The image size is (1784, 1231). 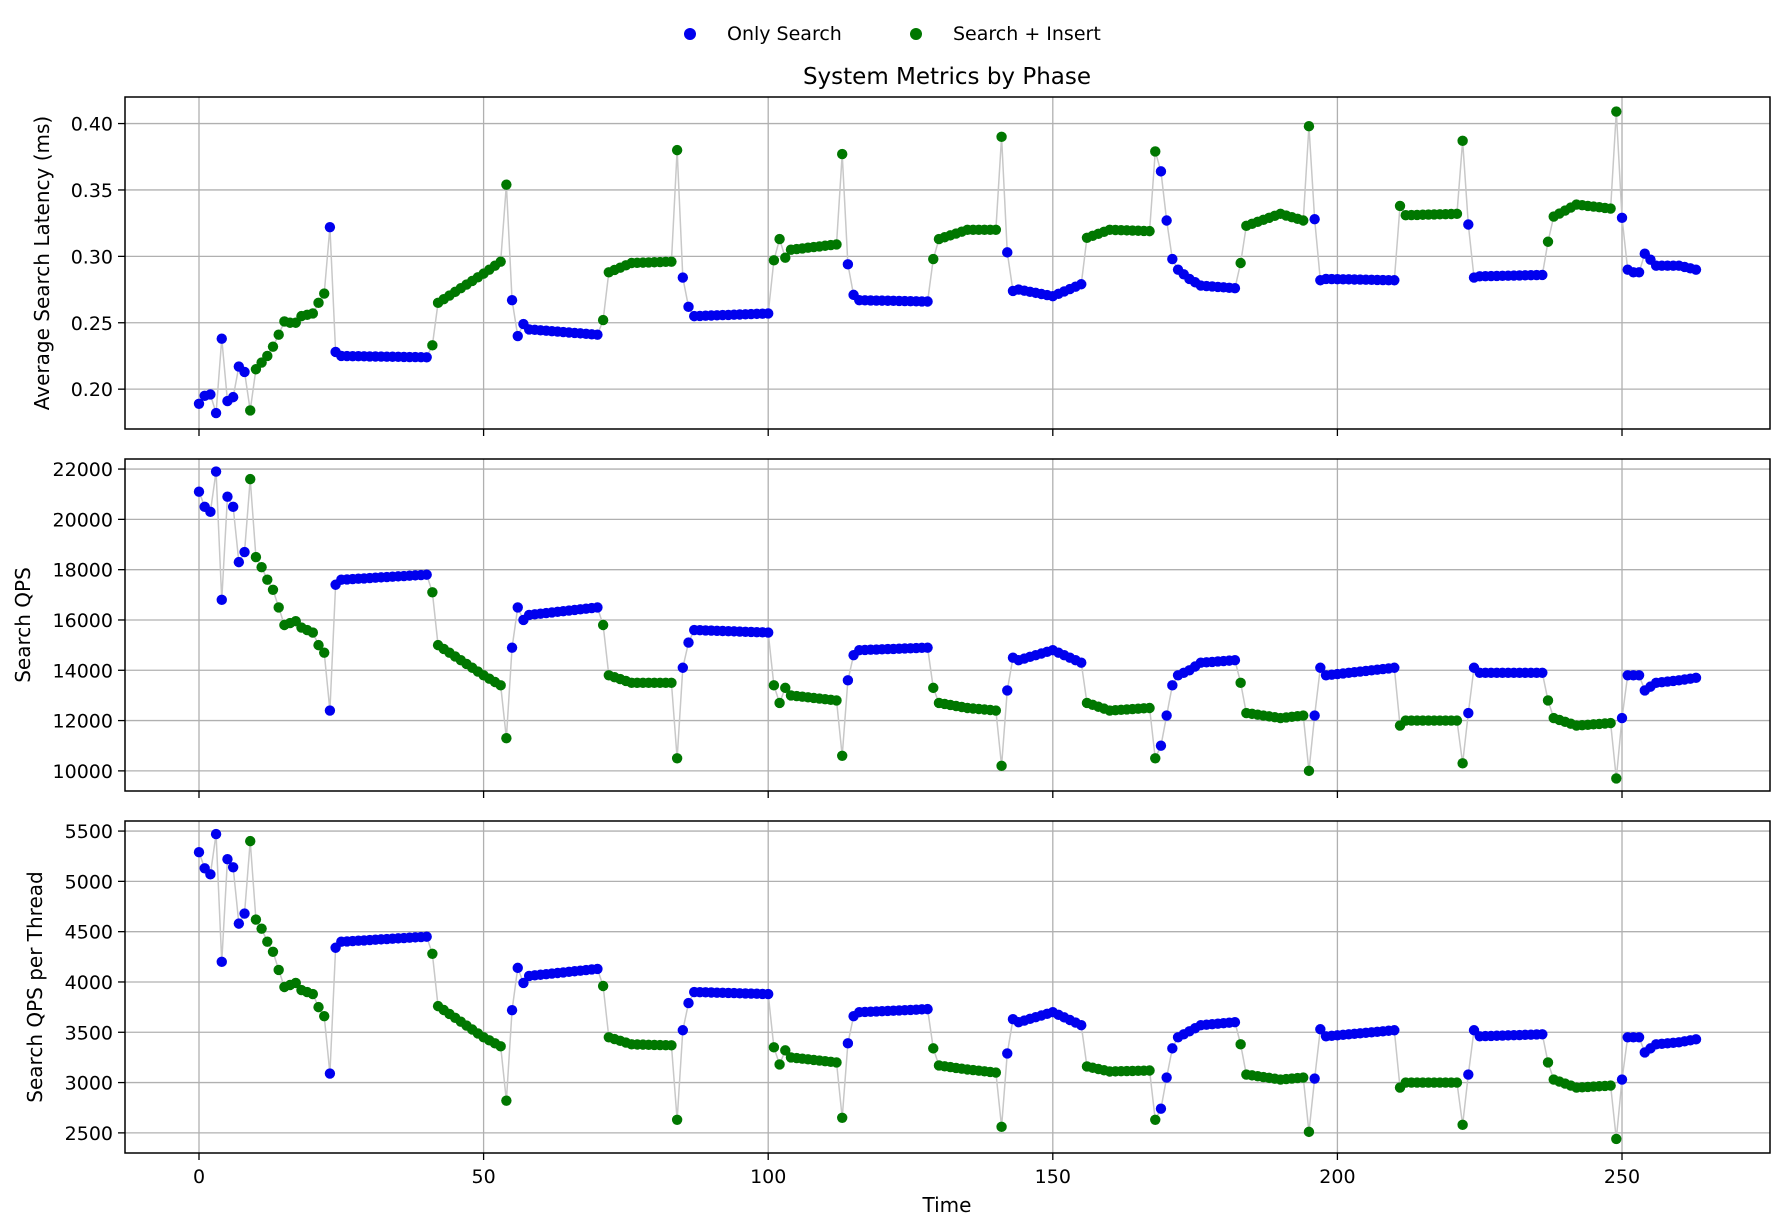 I want to click on y-tick-label: 18000, so click(x=83, y=571).